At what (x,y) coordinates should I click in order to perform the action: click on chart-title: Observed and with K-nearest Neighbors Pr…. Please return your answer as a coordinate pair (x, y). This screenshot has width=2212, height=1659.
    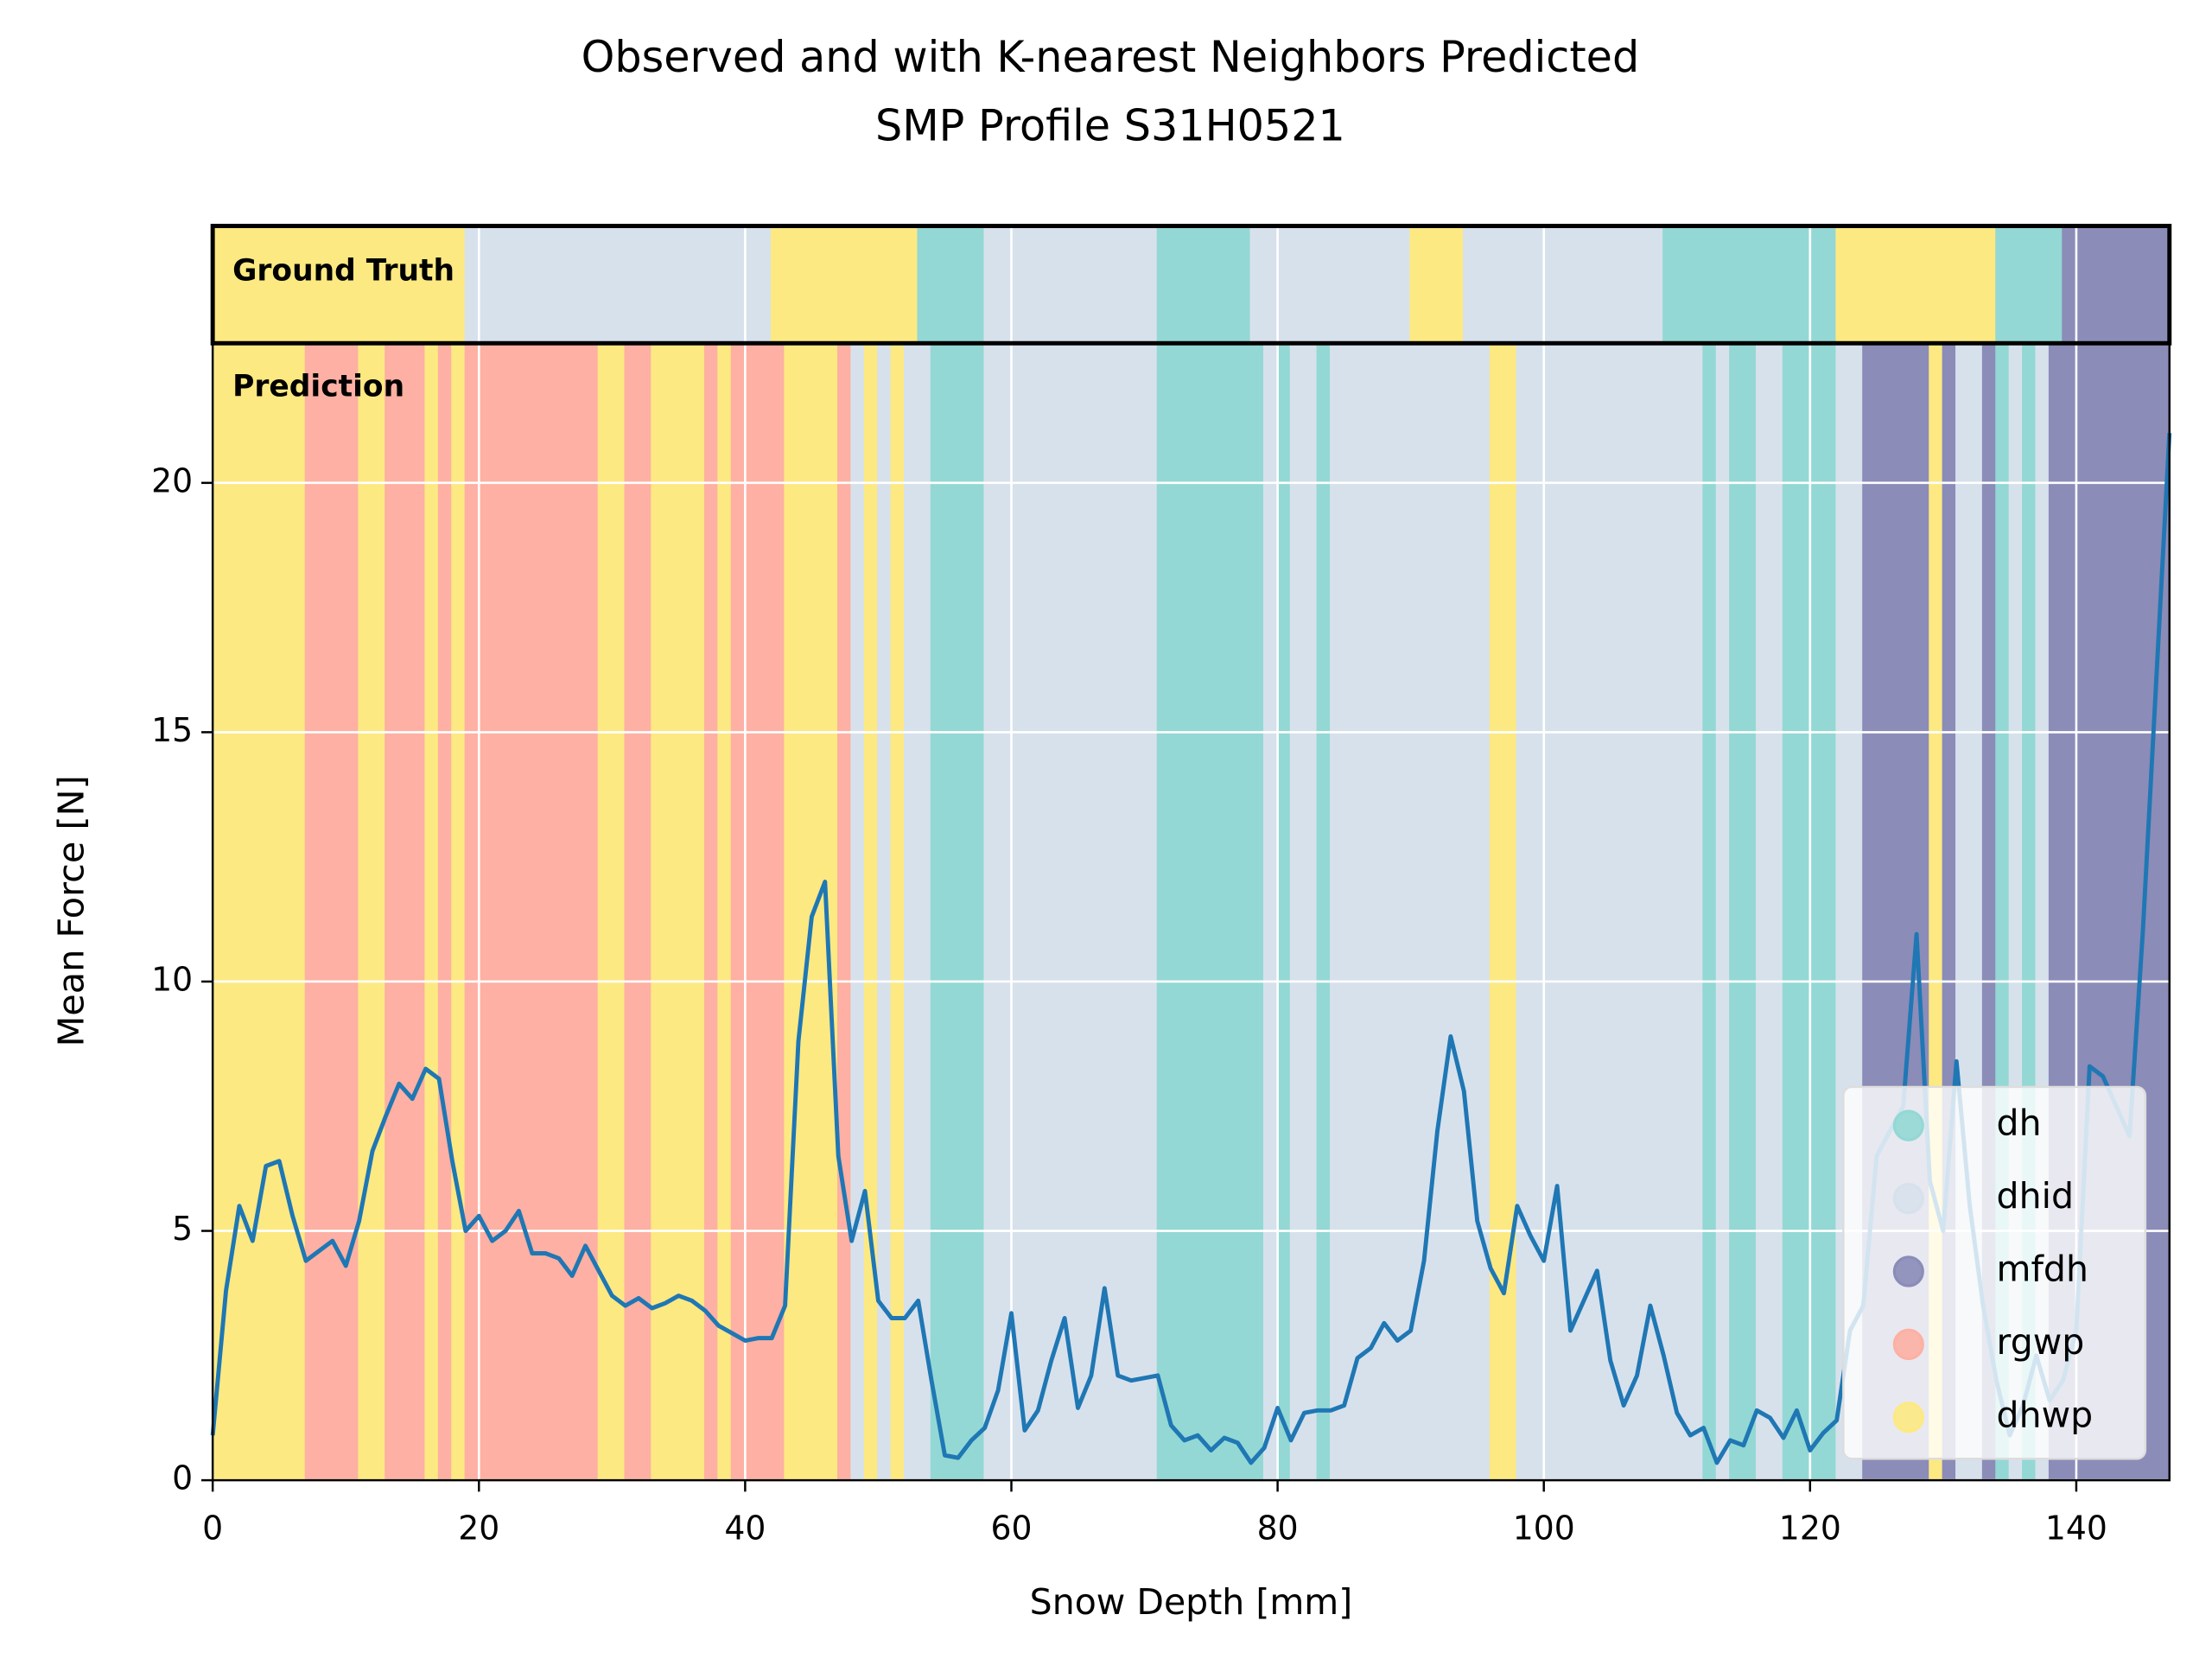
    Looking at the image, I should click on (1111, 57).